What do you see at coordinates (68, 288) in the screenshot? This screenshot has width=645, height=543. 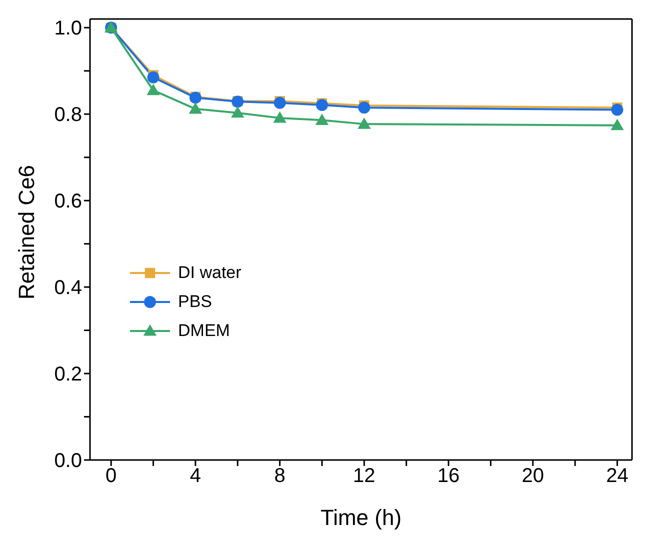 I see `y-tick-label: 0.4` at bounding box center [68, 288].